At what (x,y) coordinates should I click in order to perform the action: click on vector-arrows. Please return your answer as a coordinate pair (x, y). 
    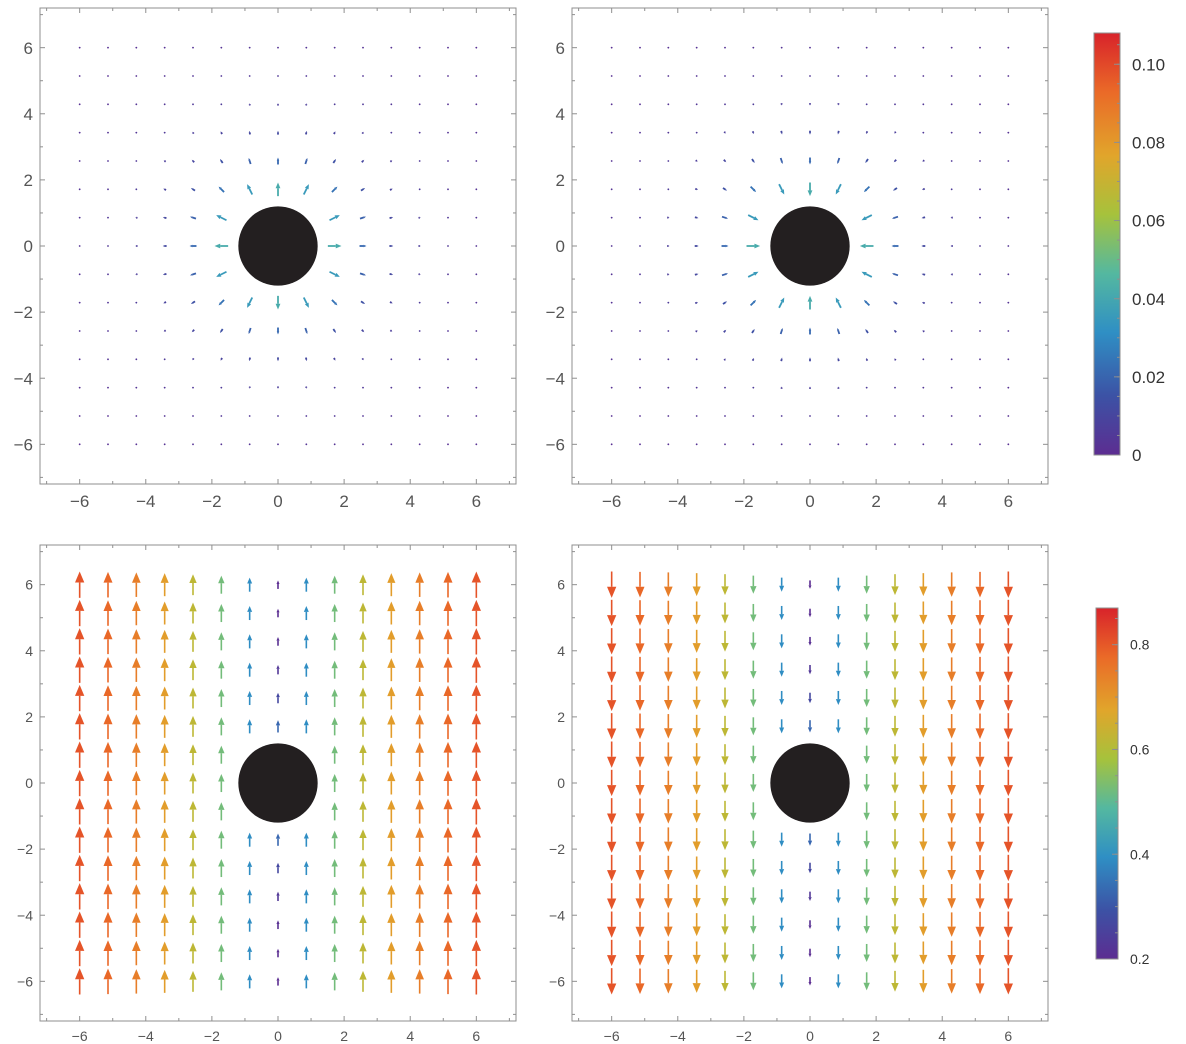
    Looking at the image, I should click on (810, 783).